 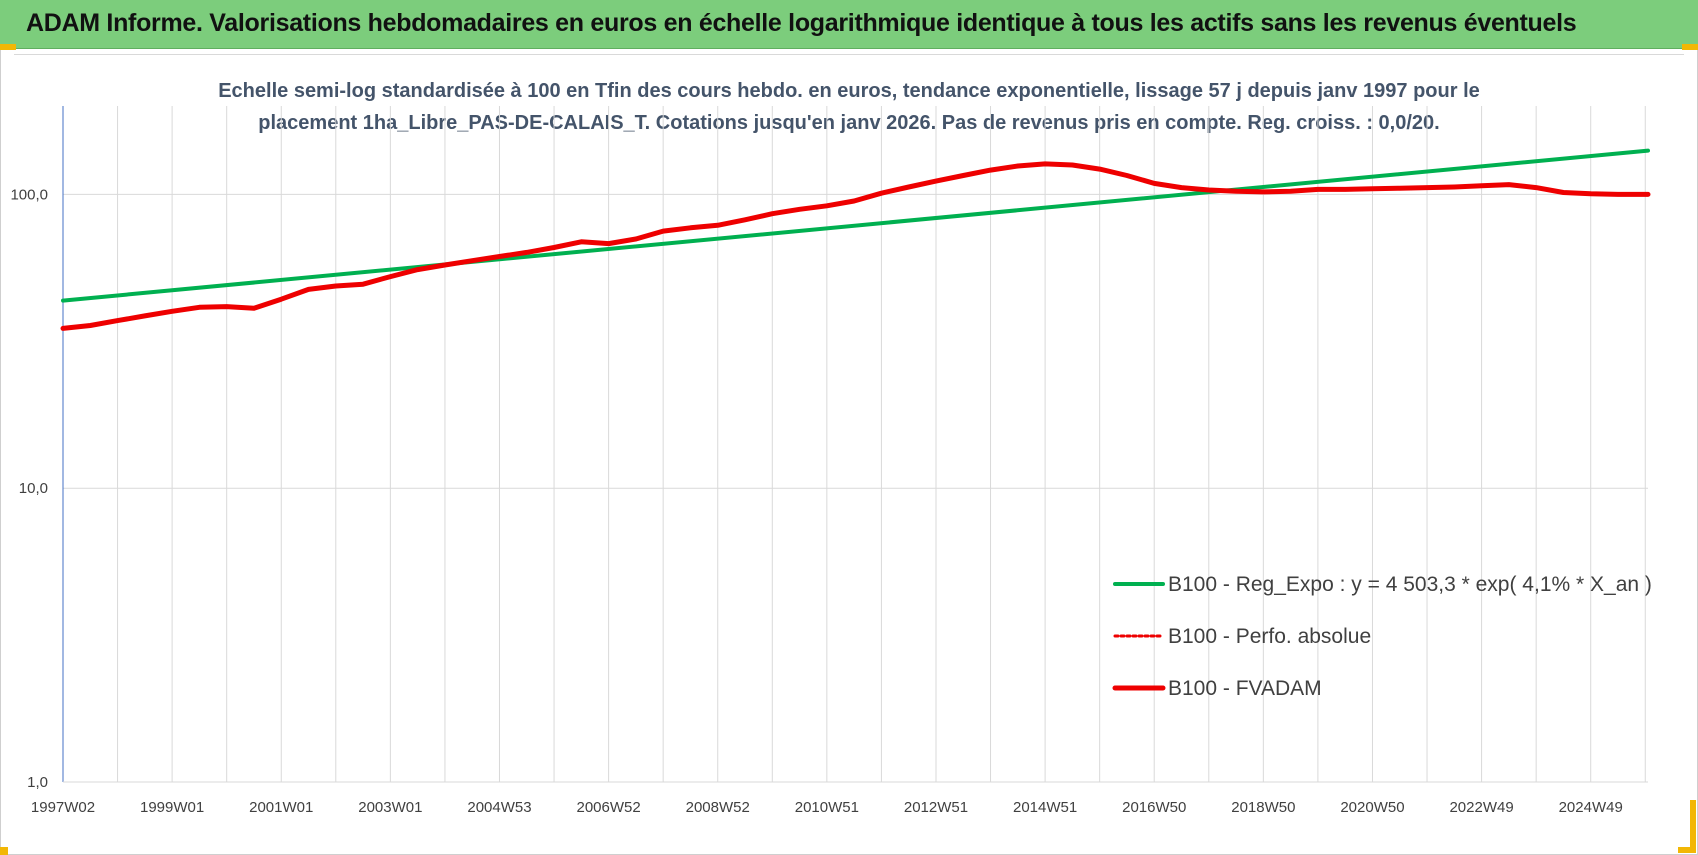 I want to click on x-tick-label: 1999W01, so click(x=172, y=807).